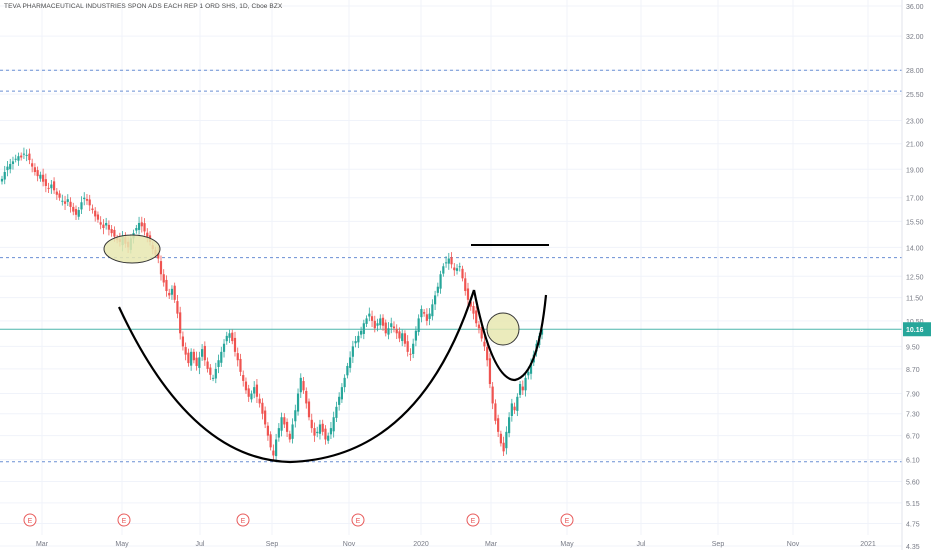 The image size is (932, 555). I want to click on earnings-label: E, so click(30, 521).